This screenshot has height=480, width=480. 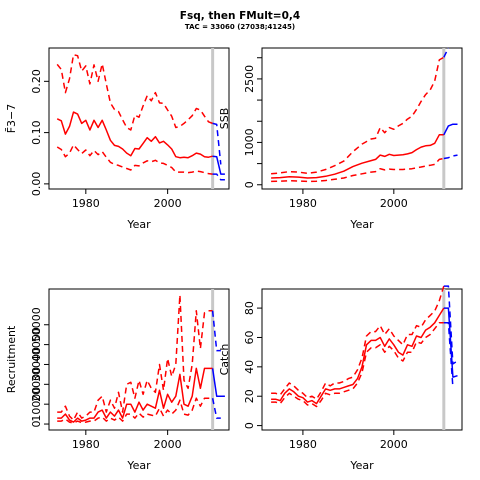 I want to click on y-tick-label: 2500, so click(x=249, y=79).